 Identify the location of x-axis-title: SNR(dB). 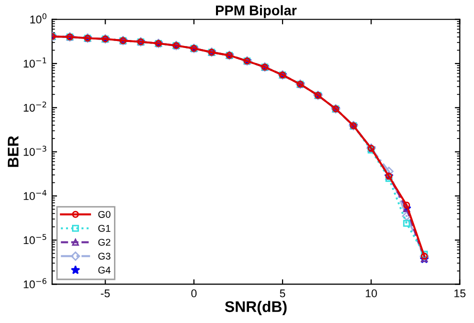
(256, 308).